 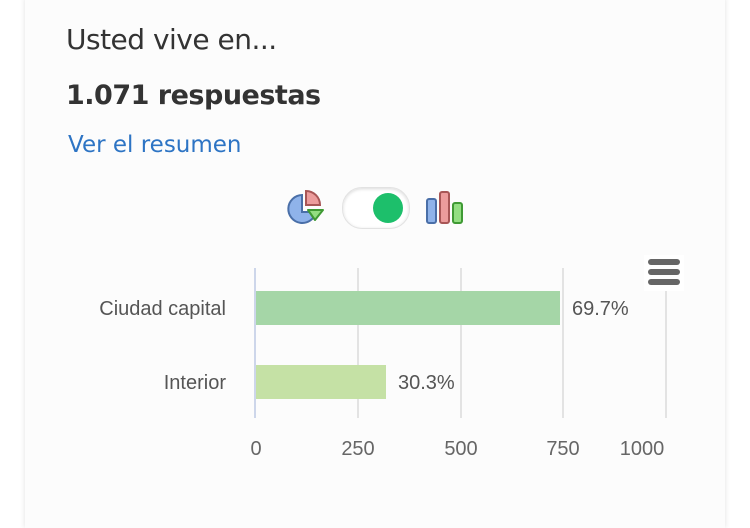 What do you see at coordinates (444, 208) in the screenshot?
I see `bar-chart-icon` at bounding box center [444, 208].